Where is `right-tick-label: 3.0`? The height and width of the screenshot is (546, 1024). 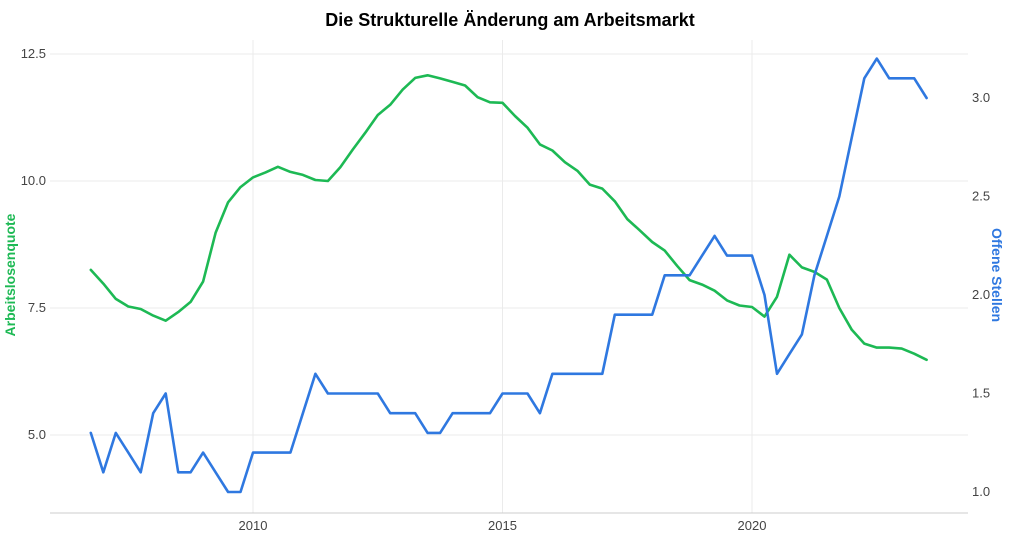 right-tick-label: 3.0 is located at coordinates (981, 97).